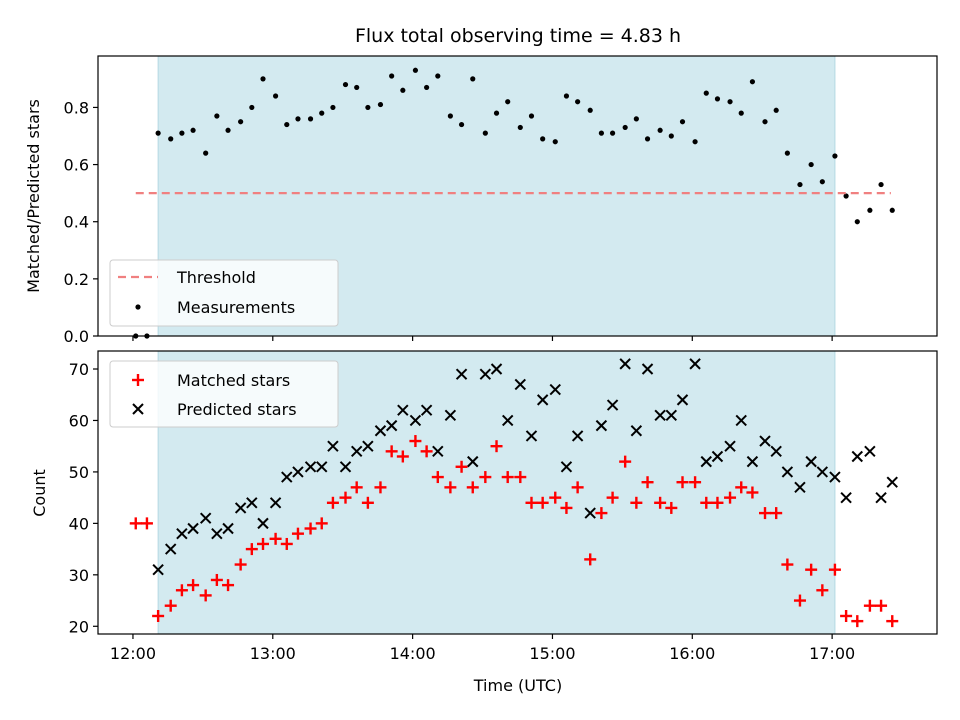  Describe the element at coordinates (76, 336) in the screenshot. I see `y-tick-label: 0.0` at that location.